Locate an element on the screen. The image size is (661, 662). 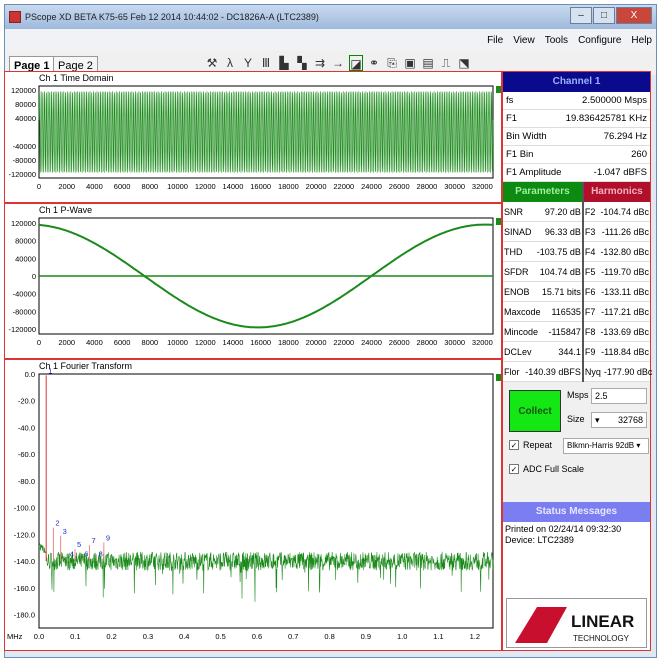
size-select: ▾ 32768 is located at coordinates (619, 420).